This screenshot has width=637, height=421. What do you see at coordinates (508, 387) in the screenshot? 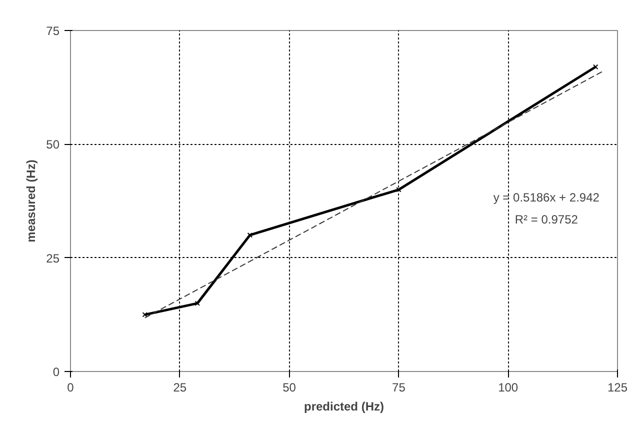
I see `x-tick-label: 100` at bounding box center [508, 387].